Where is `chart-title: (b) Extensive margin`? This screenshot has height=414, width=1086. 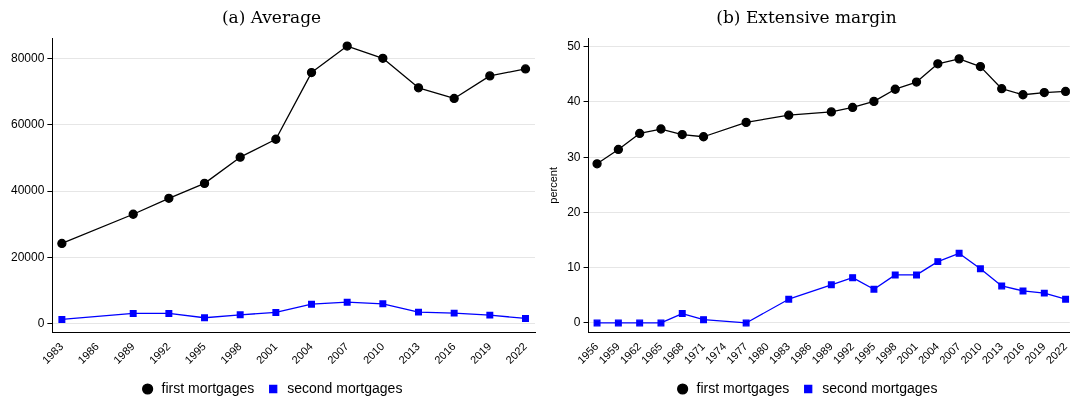 chart-title: (b) Extensive margin is located at coordinates (806, 16).